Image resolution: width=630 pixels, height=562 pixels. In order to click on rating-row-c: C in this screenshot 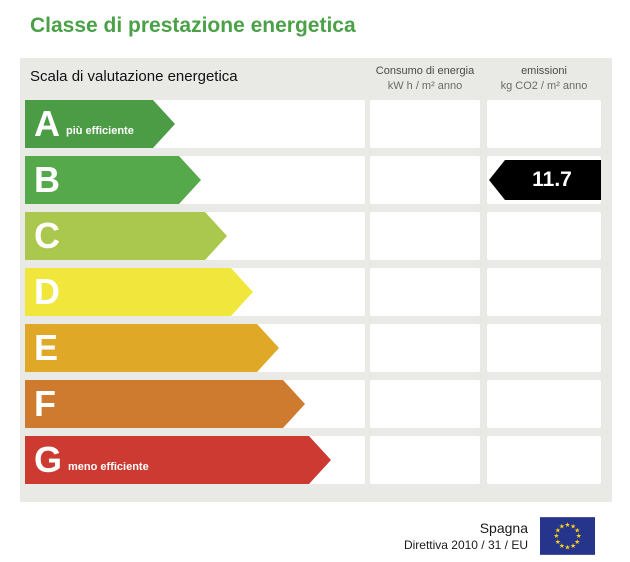, I will do `click(316, 236)`.